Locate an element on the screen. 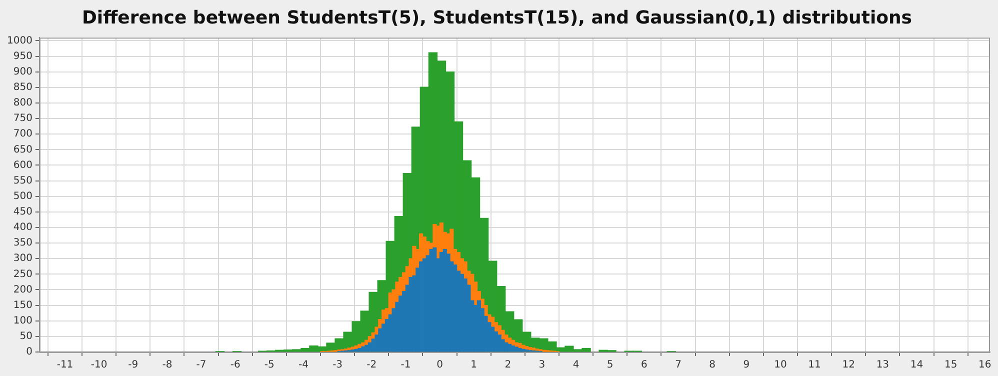  x-tick-label: 3 is located at coordinates (542, 365).